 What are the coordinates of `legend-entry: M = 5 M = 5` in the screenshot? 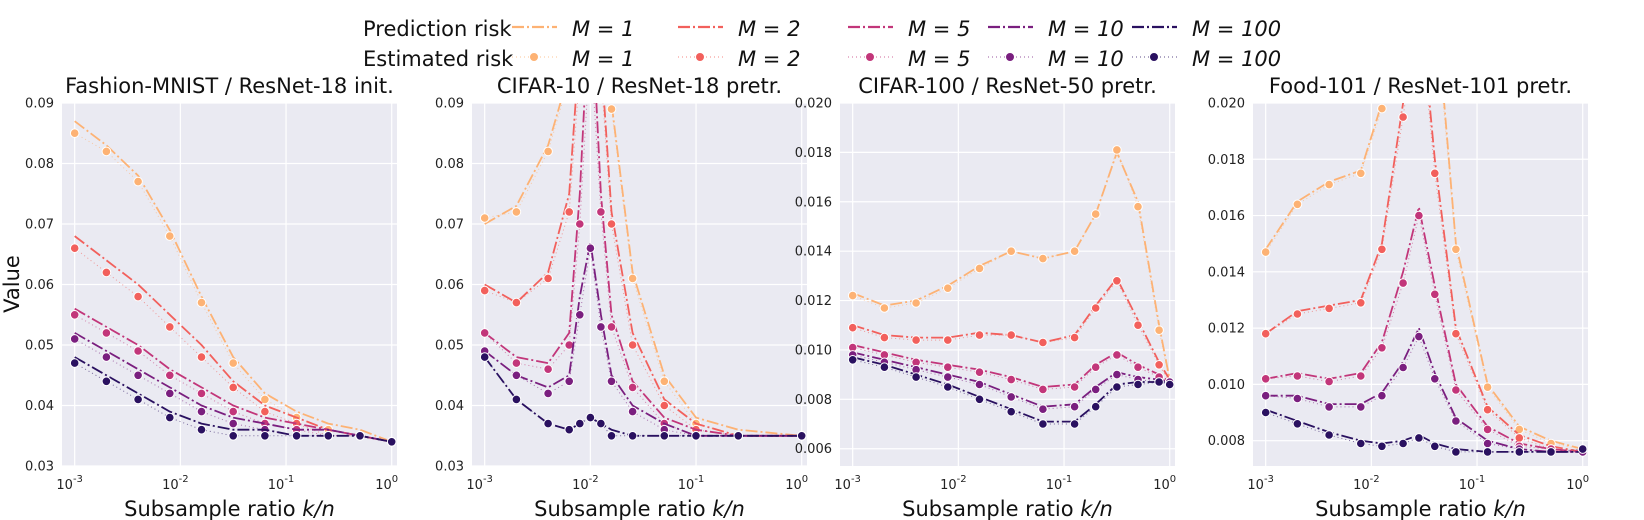 It's located at (909, 44).